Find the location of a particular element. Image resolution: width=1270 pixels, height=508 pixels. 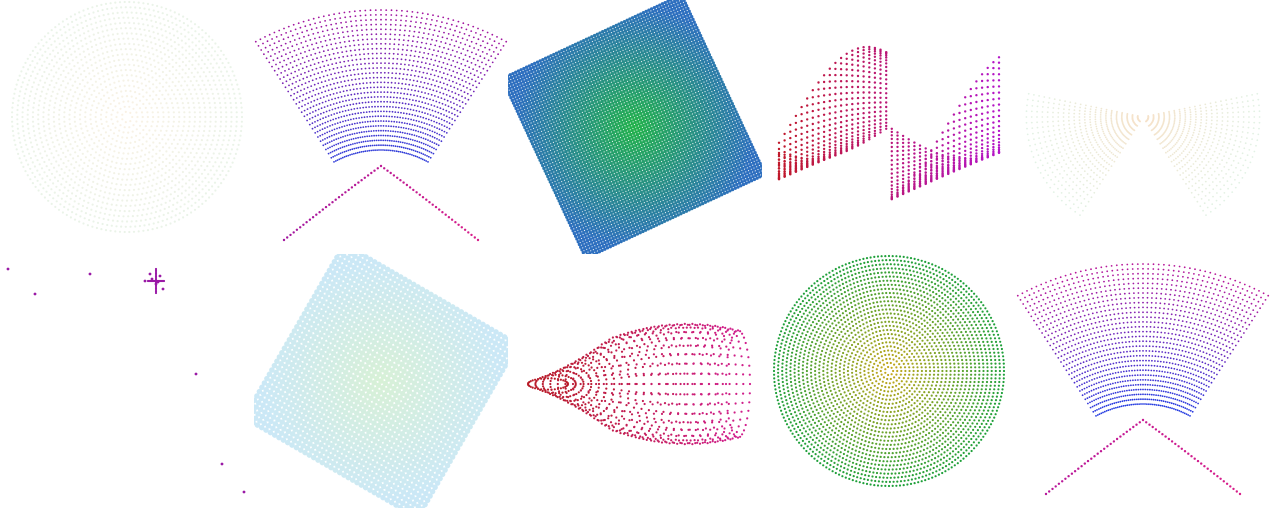

tile-square-teal is located at coordinates (635, 127).